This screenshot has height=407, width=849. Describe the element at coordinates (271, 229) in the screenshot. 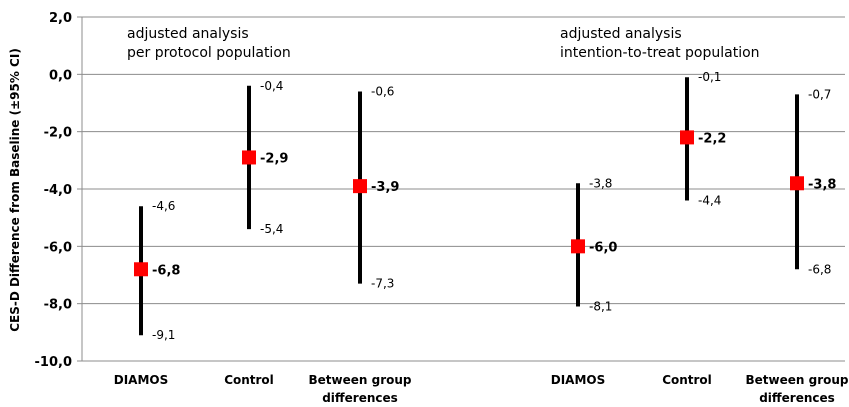

I see `ci-lower-label: -5,4` at that location.